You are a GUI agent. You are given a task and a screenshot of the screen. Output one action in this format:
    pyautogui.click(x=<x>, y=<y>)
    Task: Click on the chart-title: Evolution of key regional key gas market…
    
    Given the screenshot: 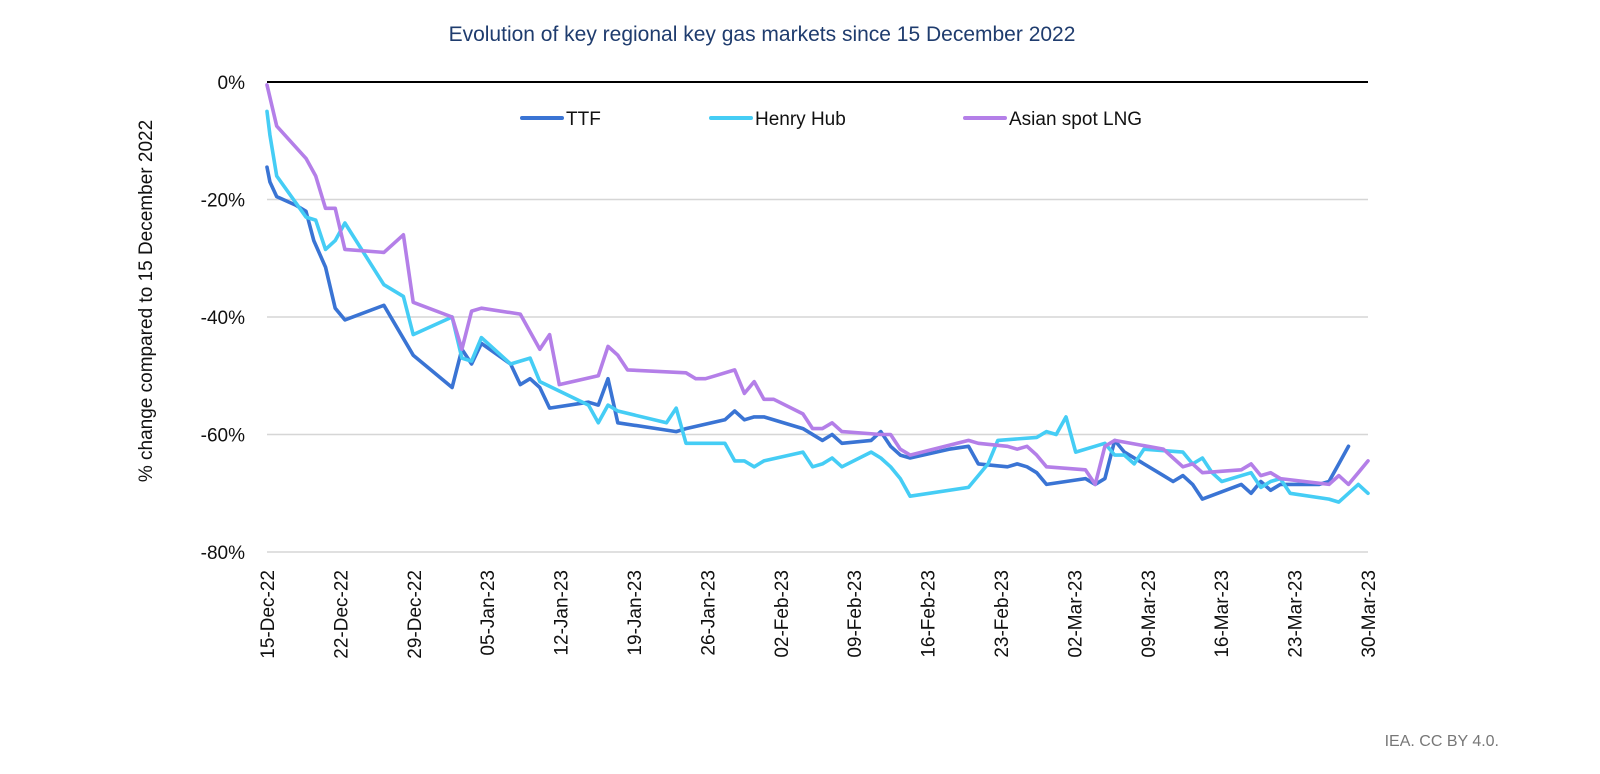 What is the action you would take?
    pyautogui.click(x=762, y=34)
    